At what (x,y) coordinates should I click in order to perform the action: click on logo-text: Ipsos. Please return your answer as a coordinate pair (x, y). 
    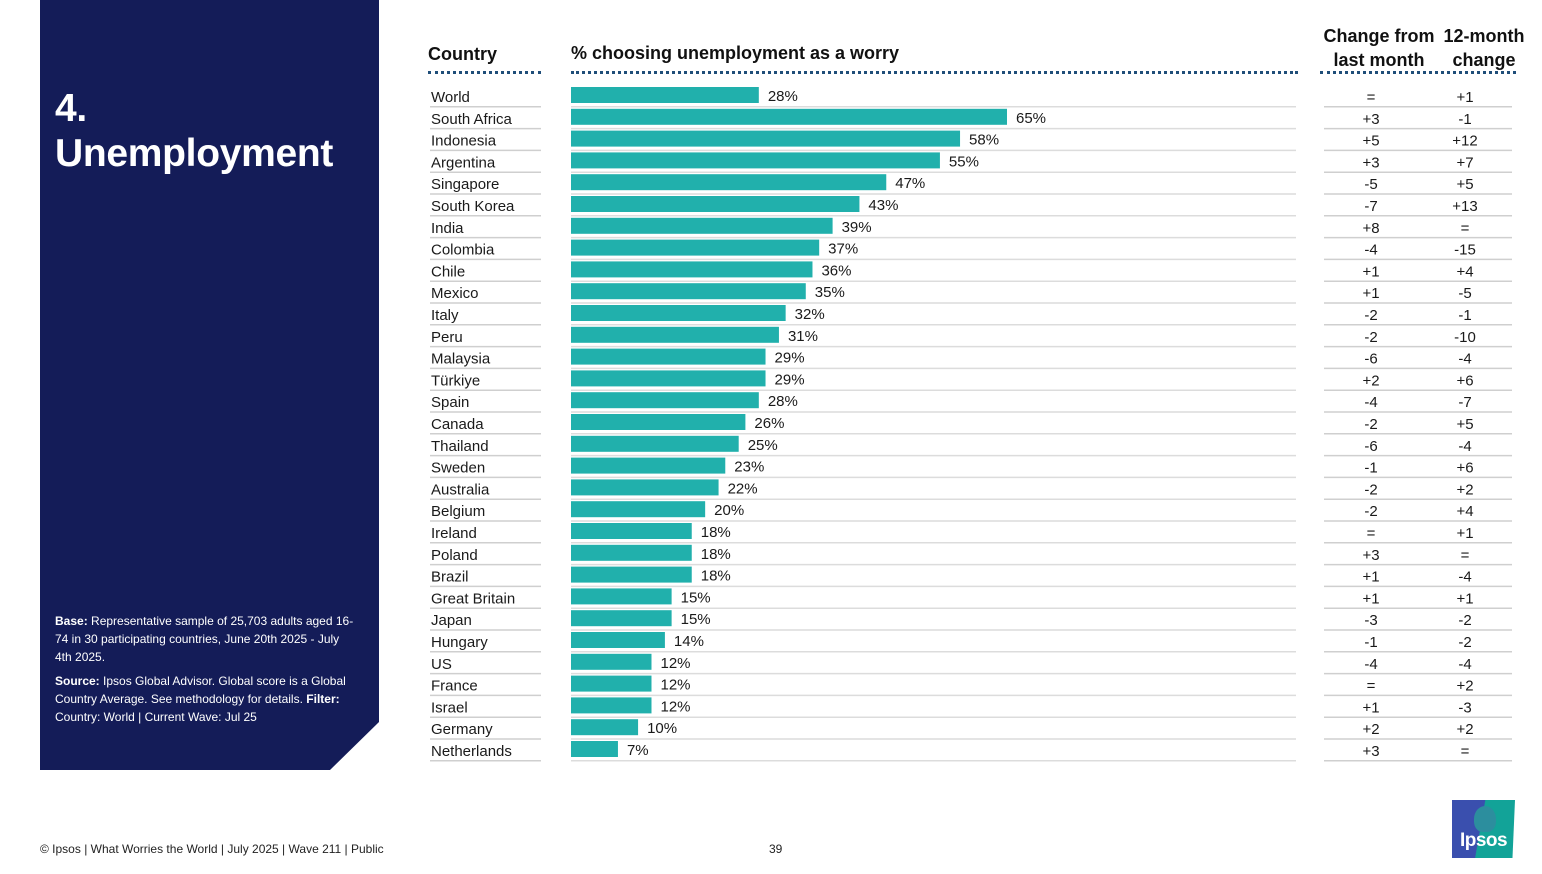
    Looking at the image, I should click on (1483, 840).